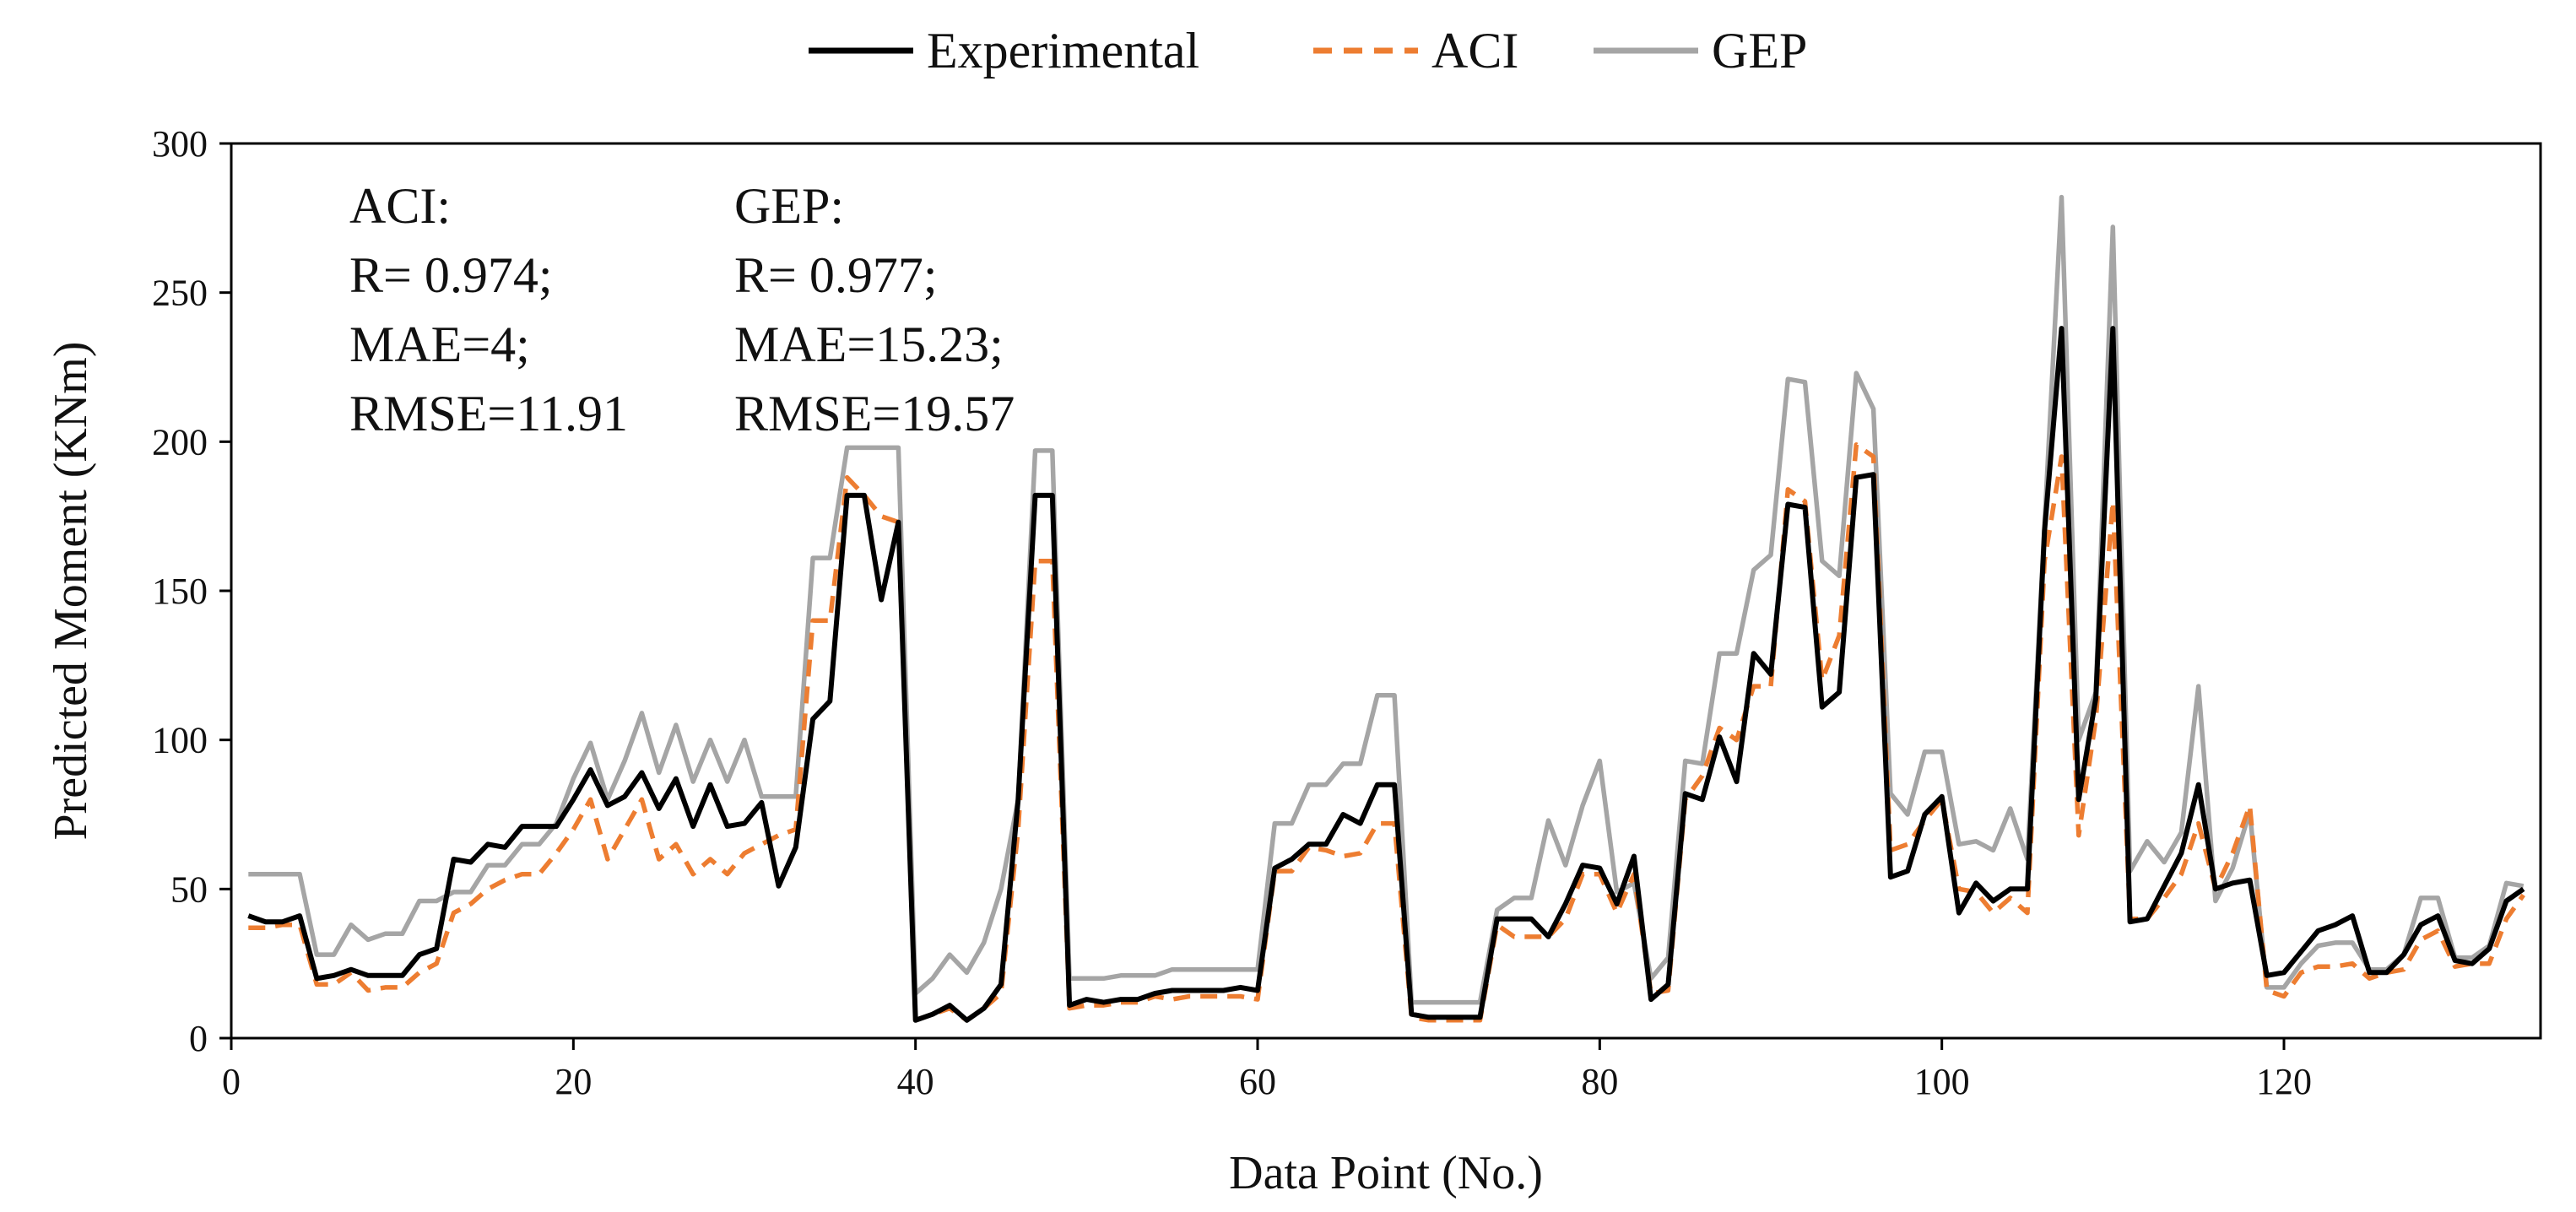 This screenshot has width=2576, height=1212. I want to click on y-tick-label: 250, so click(180, 293).